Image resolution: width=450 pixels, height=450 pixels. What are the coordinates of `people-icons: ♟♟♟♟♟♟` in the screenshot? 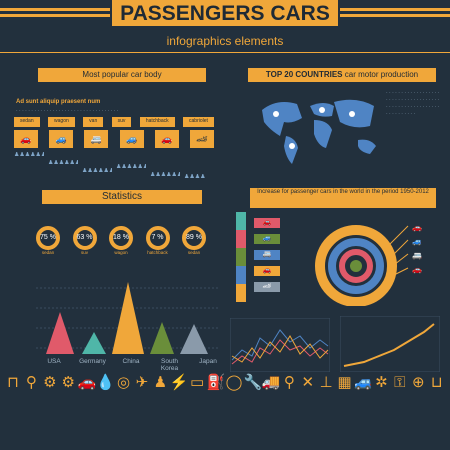 It's located at (165, 175).